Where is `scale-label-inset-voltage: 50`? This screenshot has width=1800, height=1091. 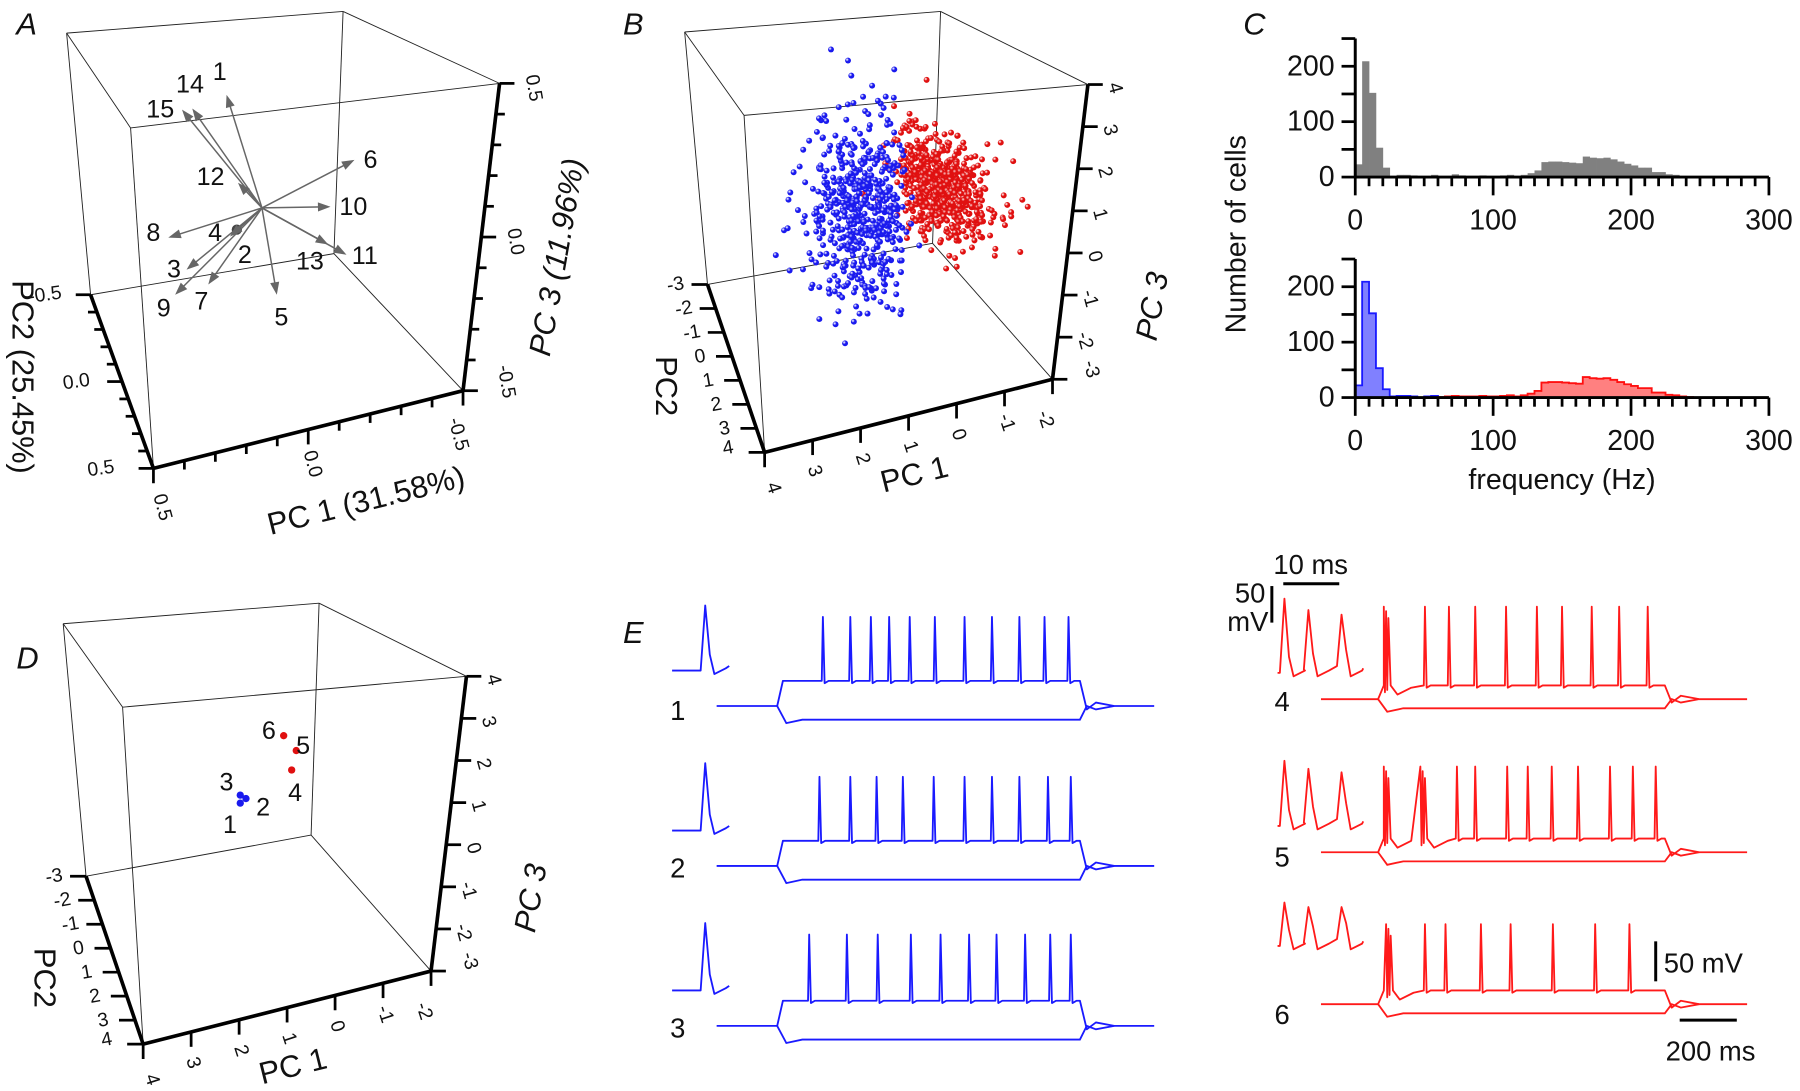
scale-label-inset-voltage: 50 is located at coordinates (1250, 592).